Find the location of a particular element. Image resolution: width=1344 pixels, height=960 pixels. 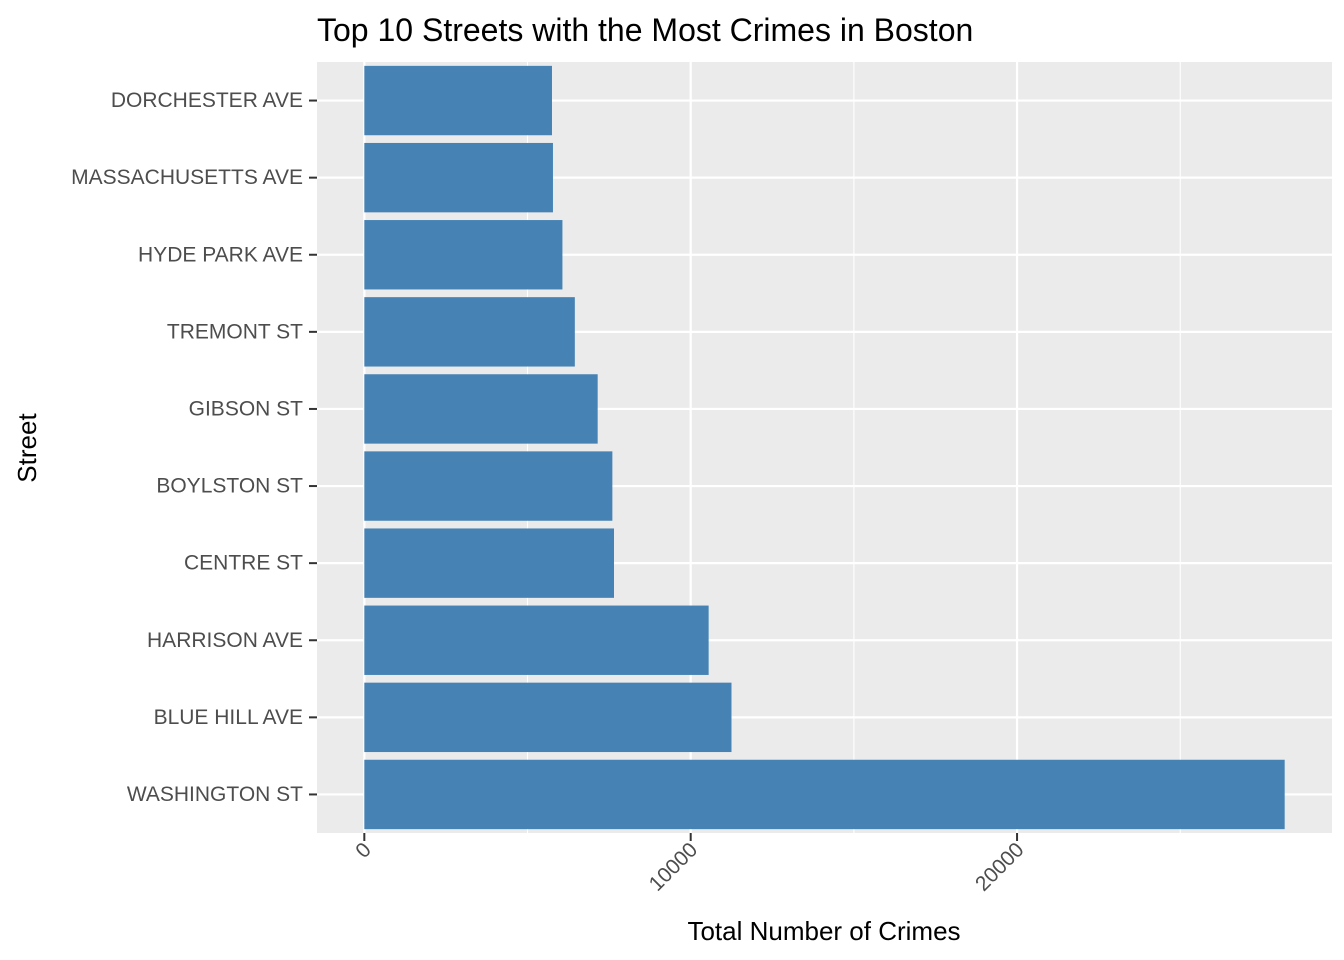

y-tick-label: MASSACHUSETTS AVE is located at coordinates (187, 177).